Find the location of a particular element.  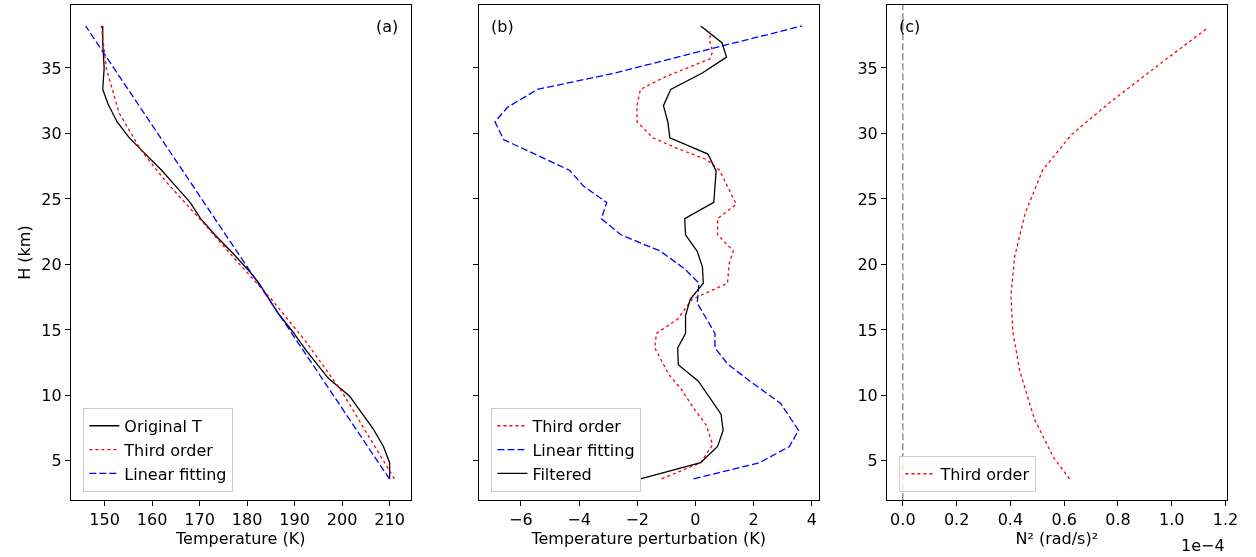

x-tick-label: −2 is located at coordinates (637, 520).